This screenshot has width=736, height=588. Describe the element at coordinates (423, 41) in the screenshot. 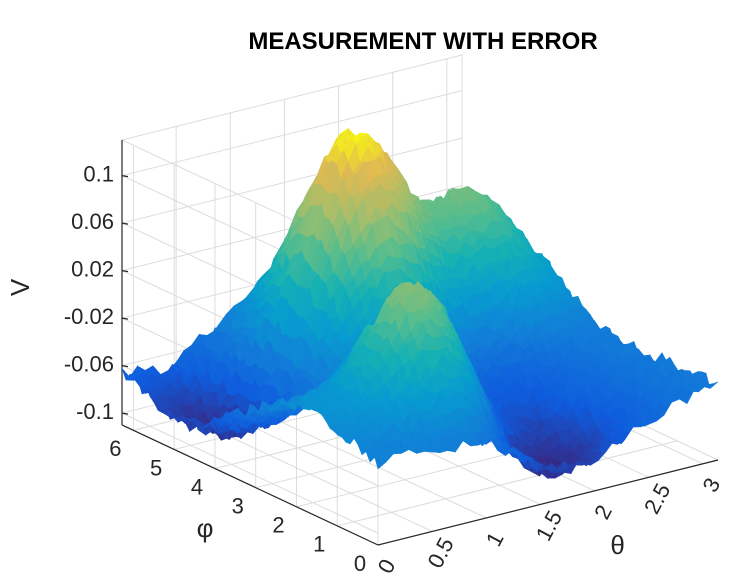

I see `chart-title: MEASUREMENT WITH ERROR` at that location.